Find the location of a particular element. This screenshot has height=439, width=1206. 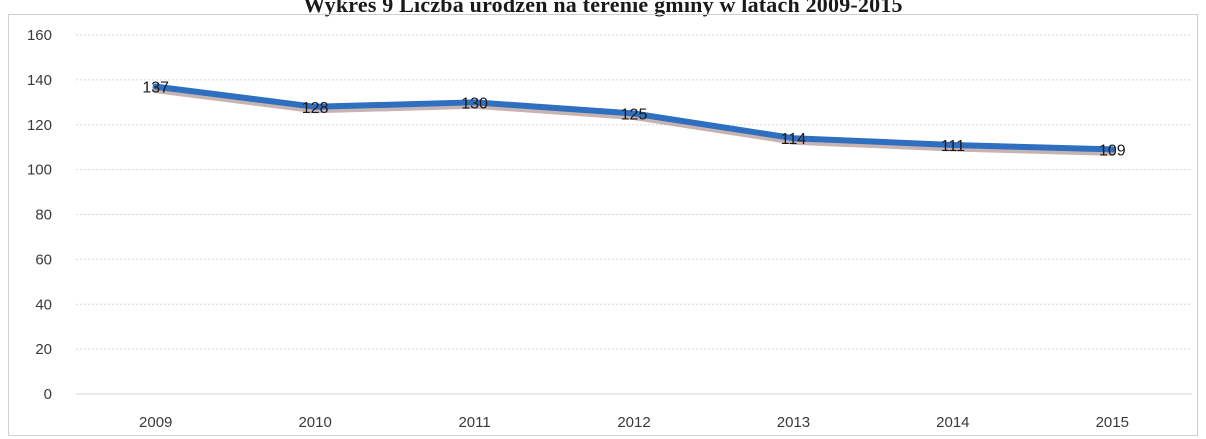

series-group is located at coordinates (634, 119).